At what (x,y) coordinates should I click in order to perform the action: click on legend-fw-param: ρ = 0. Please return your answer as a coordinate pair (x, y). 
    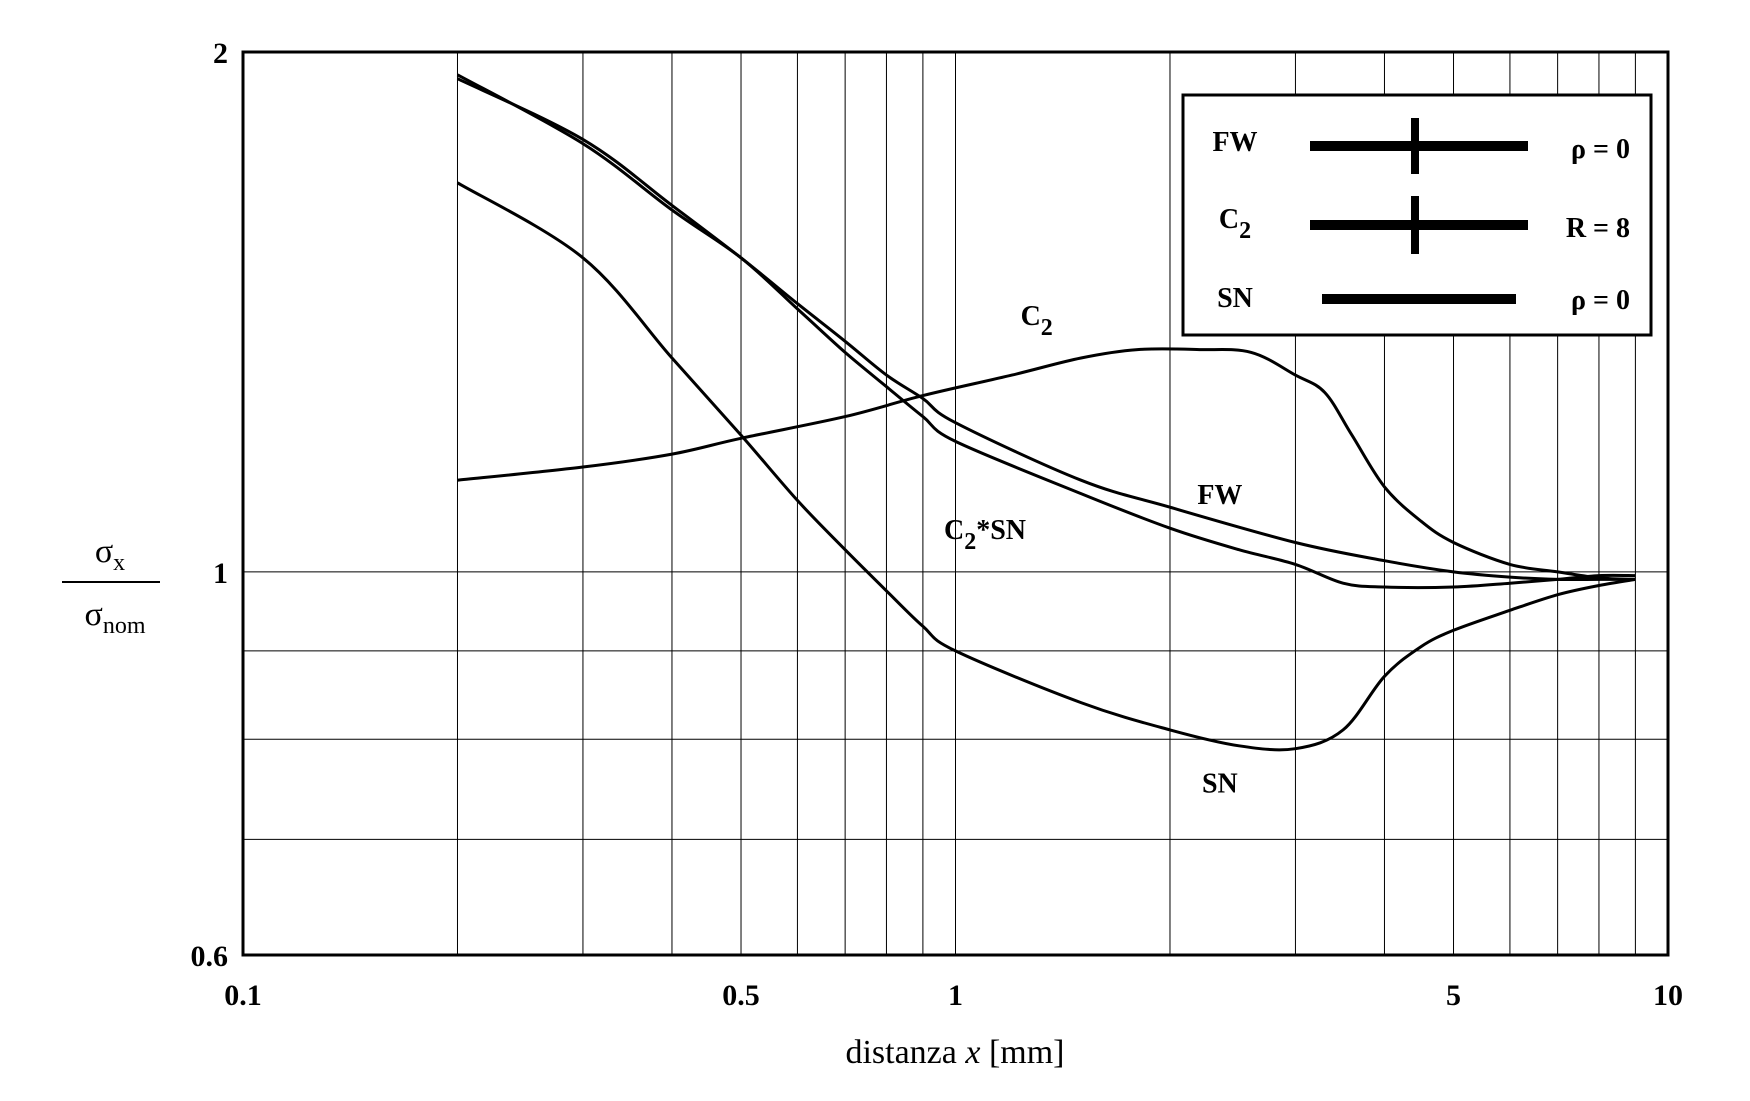
    Looking at the image, I should click on (1600, 149).